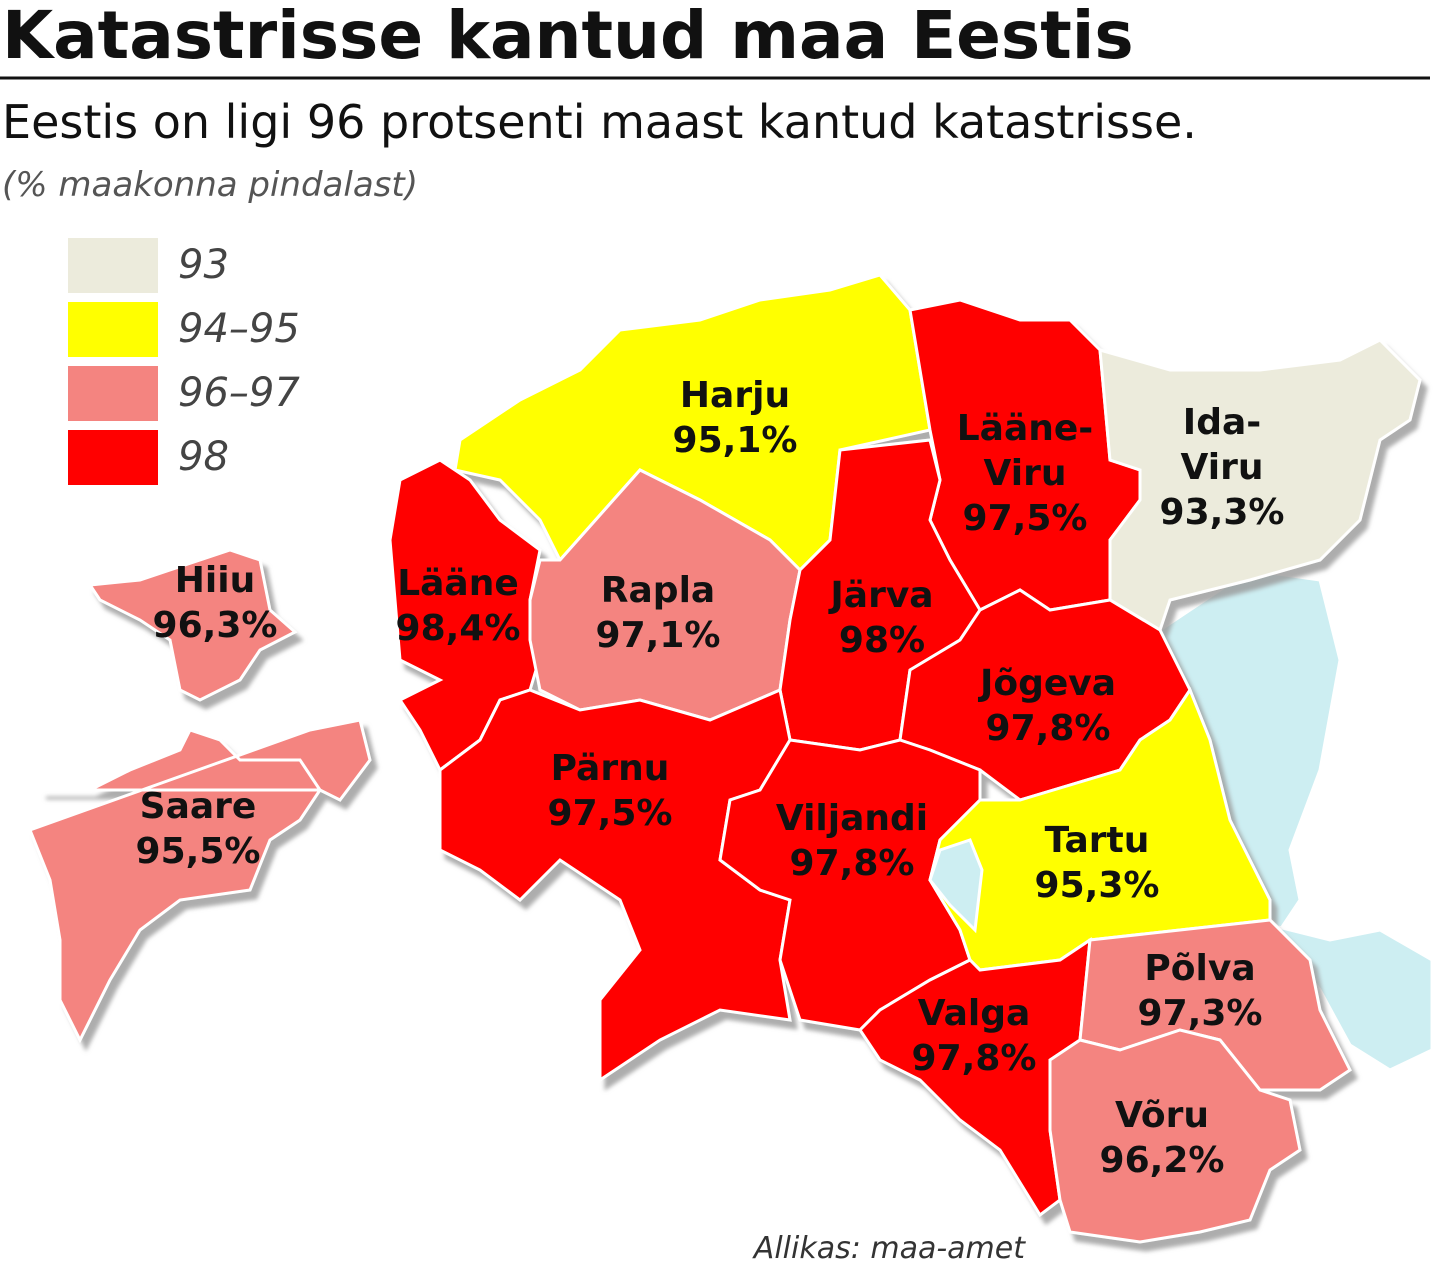 The height and width of the screenshot is (1264, 1442). What do you see at coordinates (889, 1247) in the screenshot?
I see `source: Allikas: maa-amet` at bounding box center [889, 1247].